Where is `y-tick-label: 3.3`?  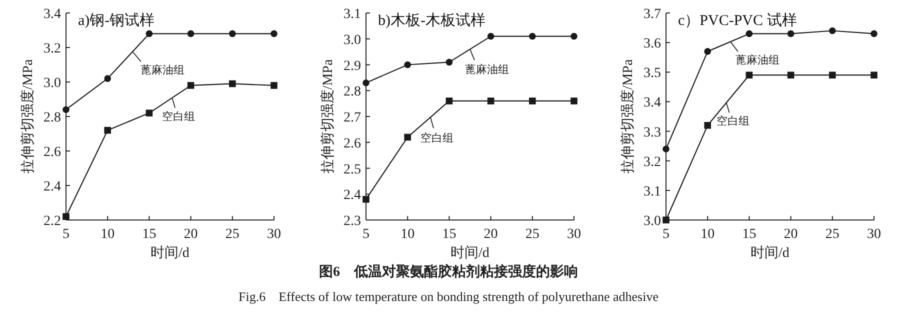
y-tick-label: 3.3 is located at coordinates (652, 132).